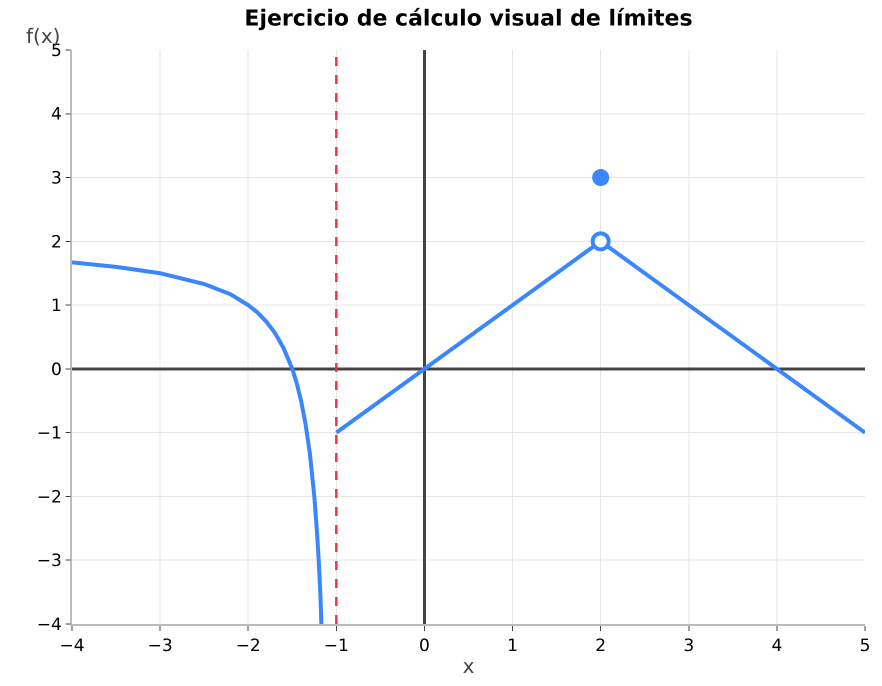 The height and width of the screenshot is (686, 882). Describe the element at coordinates (49, 561) in the screenshot. I see `y-tick-label: −3` at that location.